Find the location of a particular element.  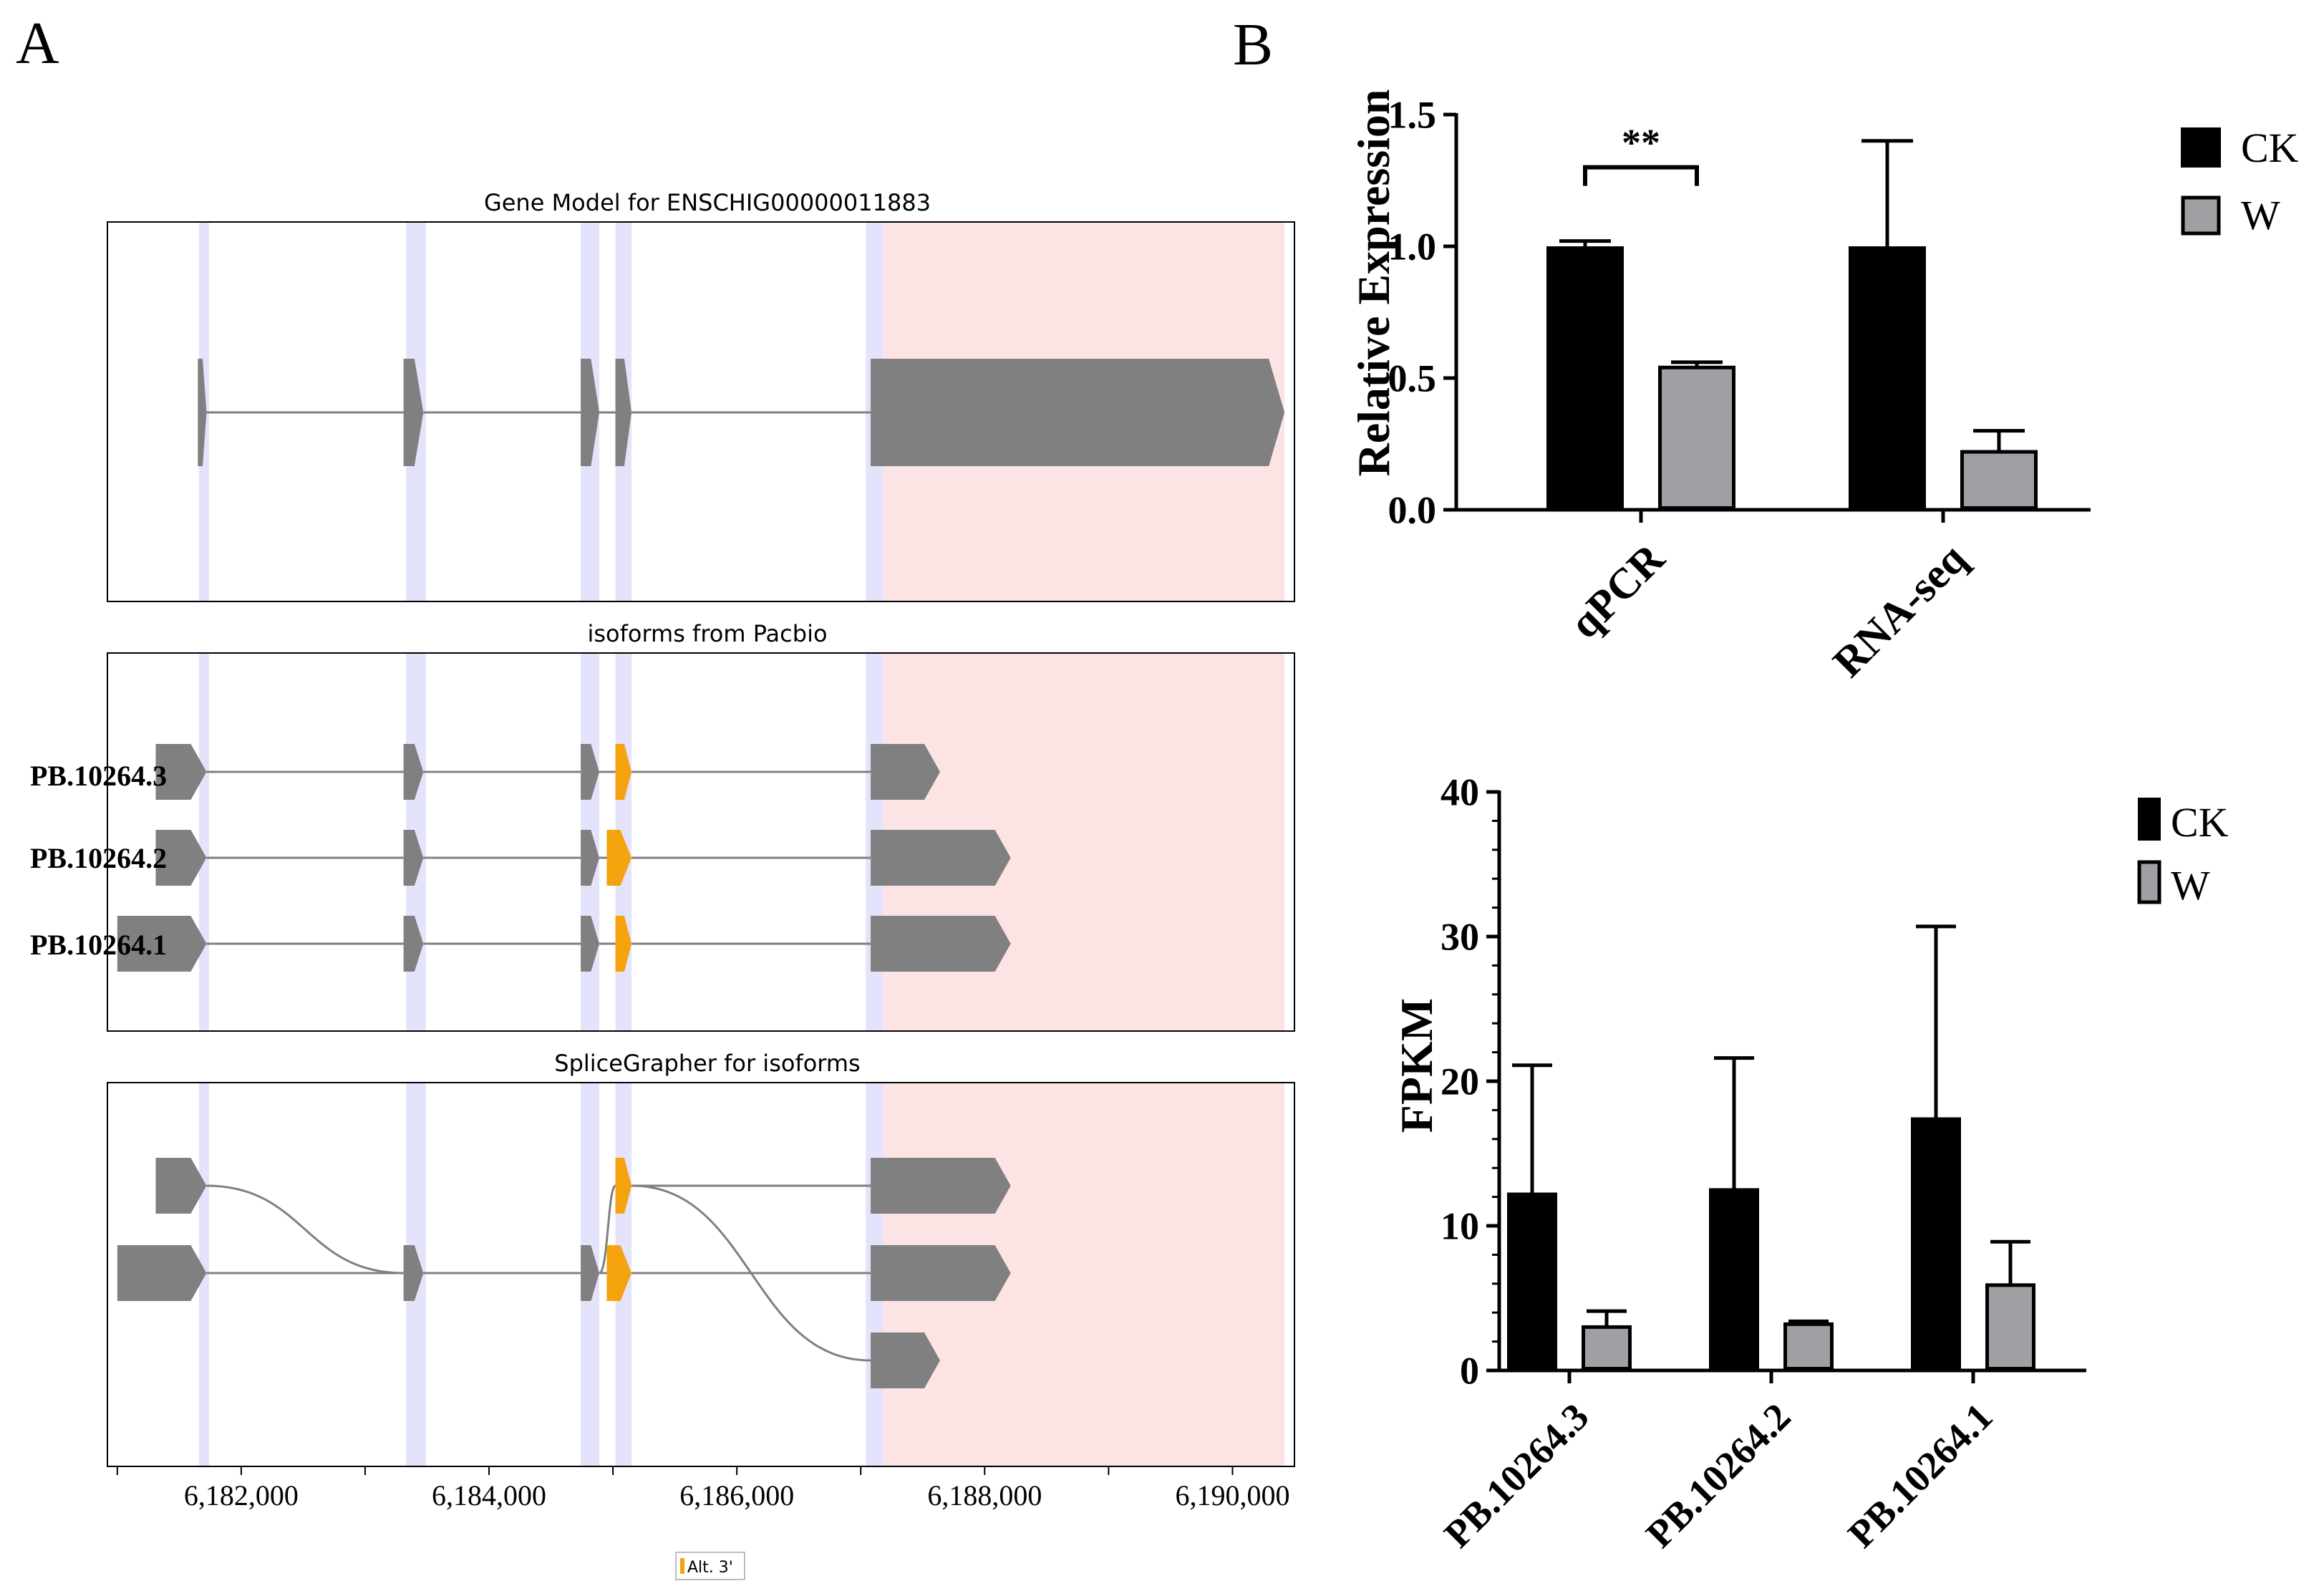

panel-label-a: A is located at coordinates (37, 43).